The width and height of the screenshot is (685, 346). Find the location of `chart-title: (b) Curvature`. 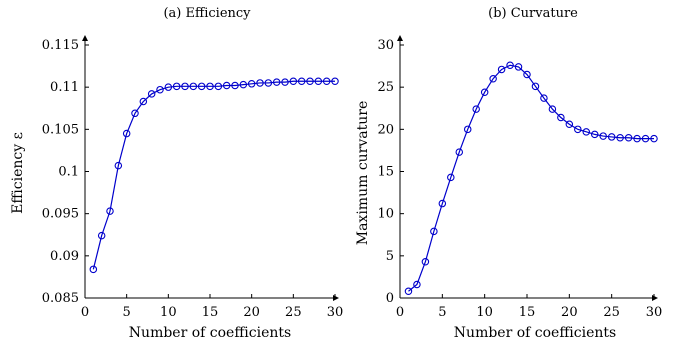

chart-title: (b) Curvature is located at coordinates (533, 13).